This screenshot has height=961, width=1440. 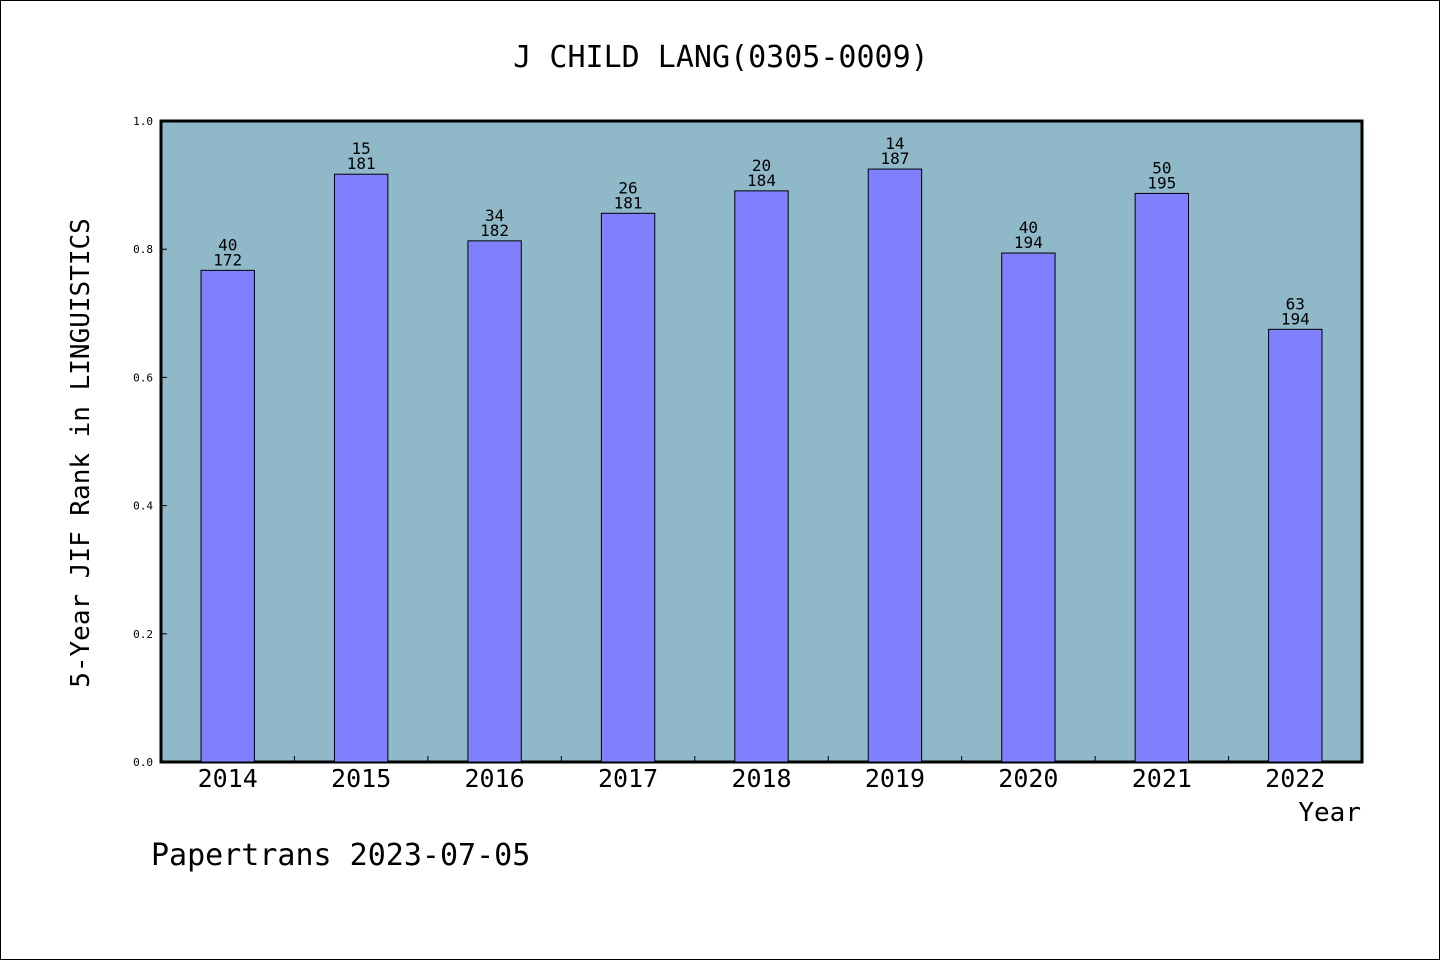 What do you see at coordinates (761, 180) in the screenshot?
I see `bar-label-total: 184` at bounding box center [761, 180].